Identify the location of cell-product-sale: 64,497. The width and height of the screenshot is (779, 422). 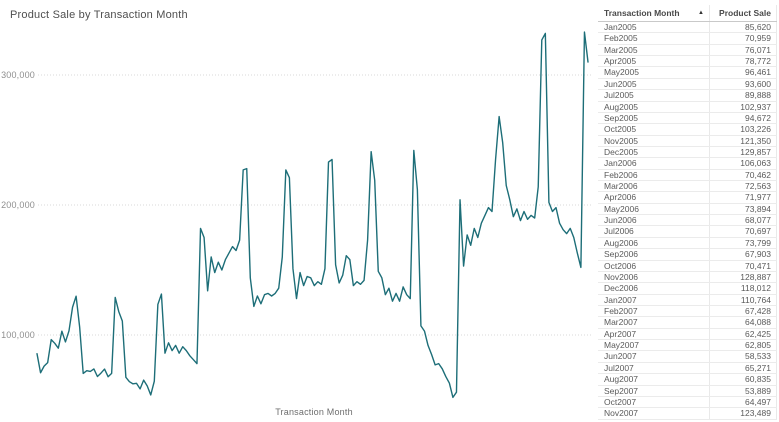
(743, 402).